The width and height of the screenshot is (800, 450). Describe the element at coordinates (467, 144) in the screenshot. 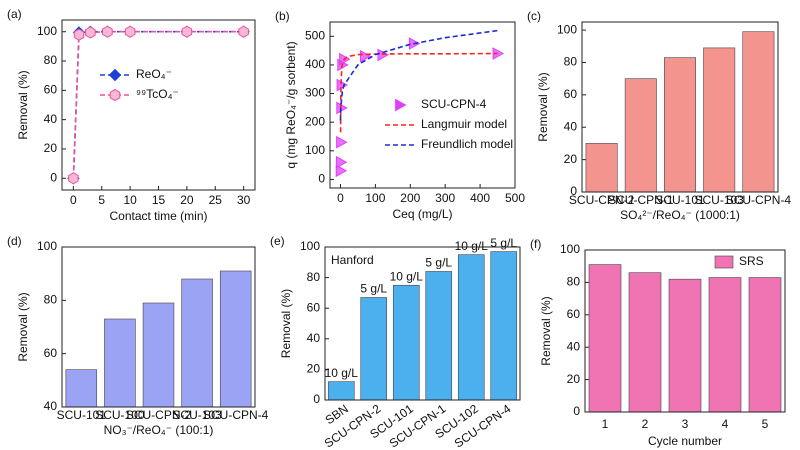

I see `legend-label: Freundlich model` at that location.